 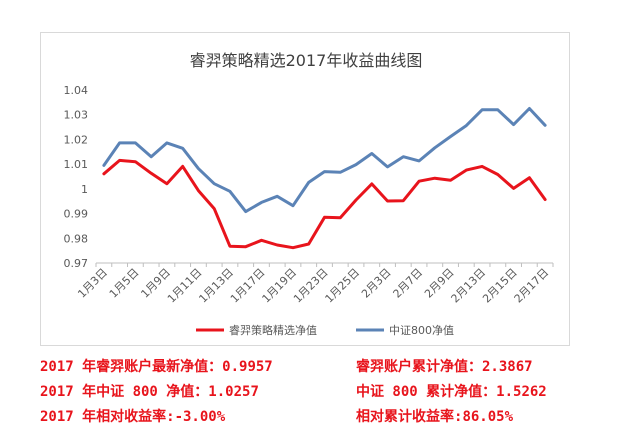 I want to click on x-tick-label: 2月17日, so click(x=532, y=286).